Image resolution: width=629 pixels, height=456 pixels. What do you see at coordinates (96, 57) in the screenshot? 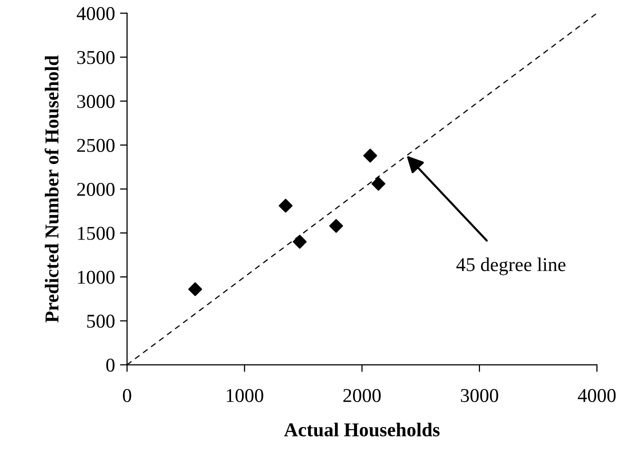
I see `y-tick-label: 3500` at bounding box center [96, 57].